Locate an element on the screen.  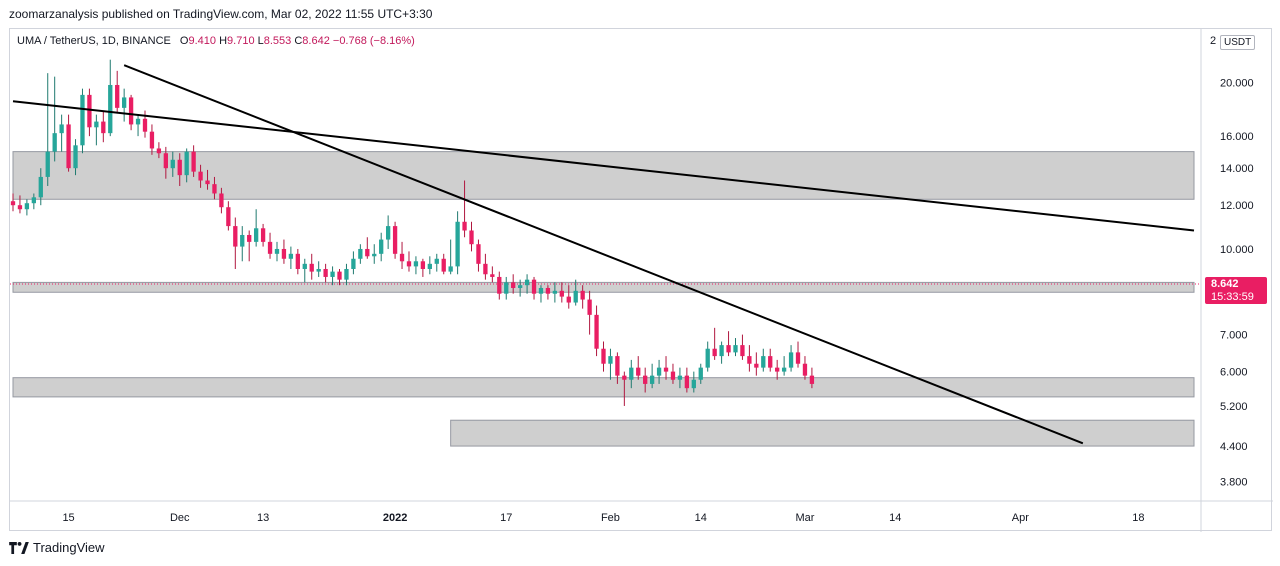
price-tick-label: 5.200 is located at coordinates (1234, 407).